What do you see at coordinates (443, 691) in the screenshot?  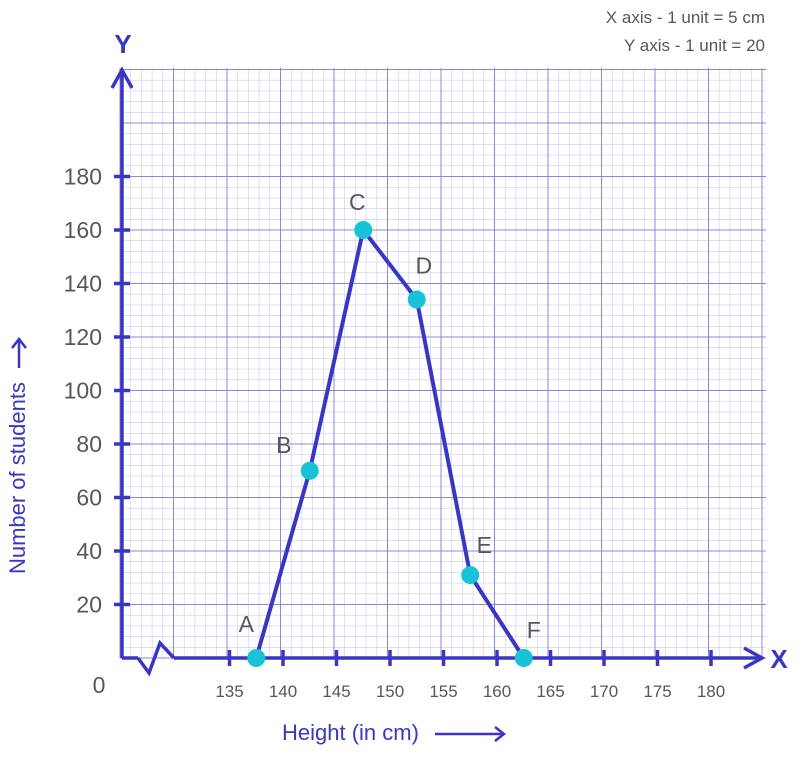 I see `x-tick-label: 155` at bounding box center [443, 691].